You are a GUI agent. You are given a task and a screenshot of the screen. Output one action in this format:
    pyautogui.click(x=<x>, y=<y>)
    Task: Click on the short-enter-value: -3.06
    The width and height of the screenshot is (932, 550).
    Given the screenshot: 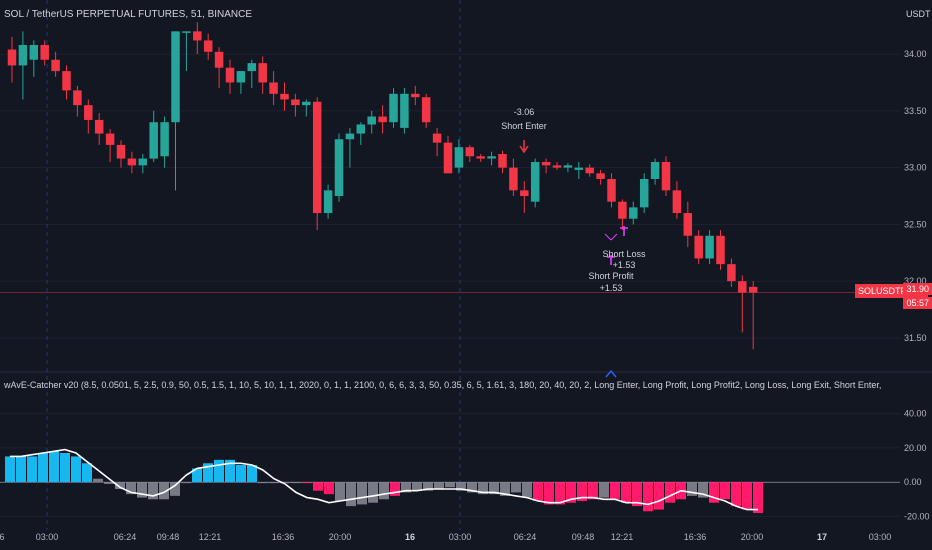 What is the action you would take?
    pyautogui.click(x=524, y=112)
    